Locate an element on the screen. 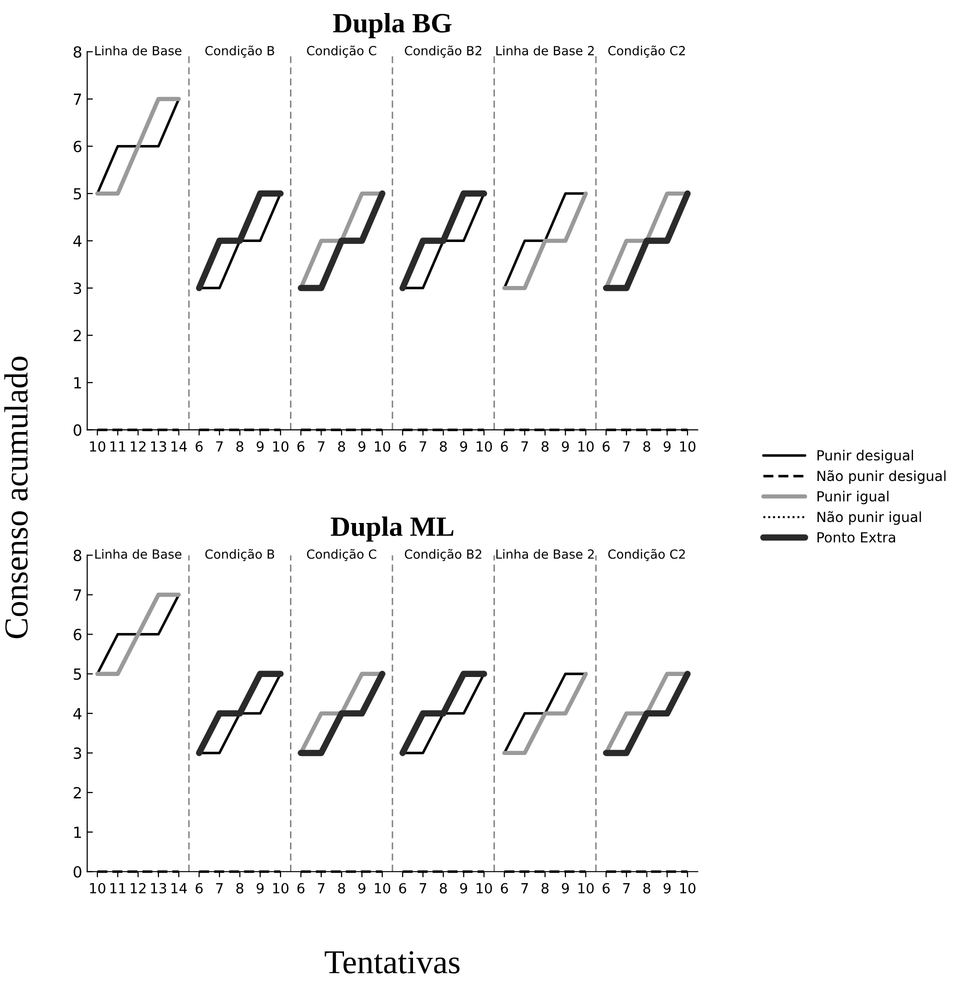 The image size is (969, 995). legend-label: Não punir igual is located at coordinates (869, 518).